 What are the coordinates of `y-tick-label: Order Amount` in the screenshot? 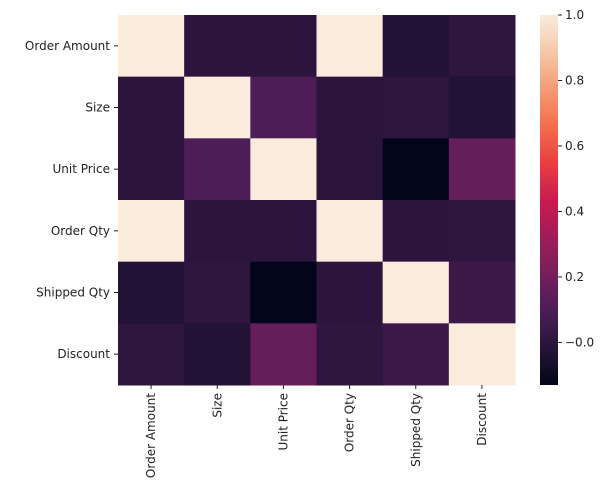 It's located at (67, 46).